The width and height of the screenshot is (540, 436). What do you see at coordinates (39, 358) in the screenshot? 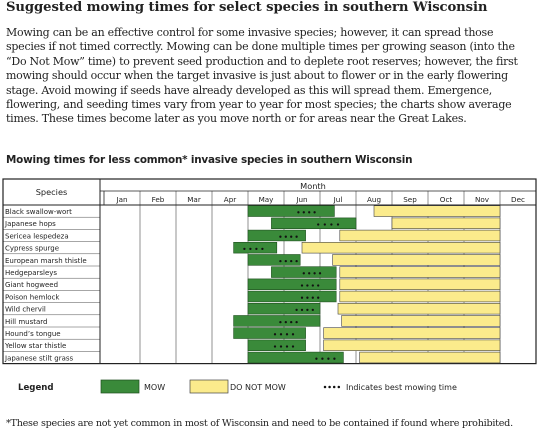
I see `species-label: Japanese stilt grass` at bounding box center [39, 358].